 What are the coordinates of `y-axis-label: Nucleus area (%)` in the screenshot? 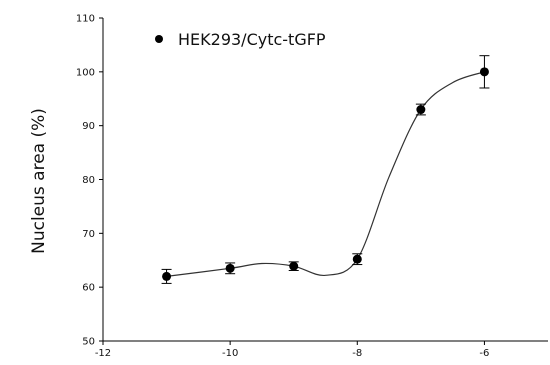 It's located at (39, 181).